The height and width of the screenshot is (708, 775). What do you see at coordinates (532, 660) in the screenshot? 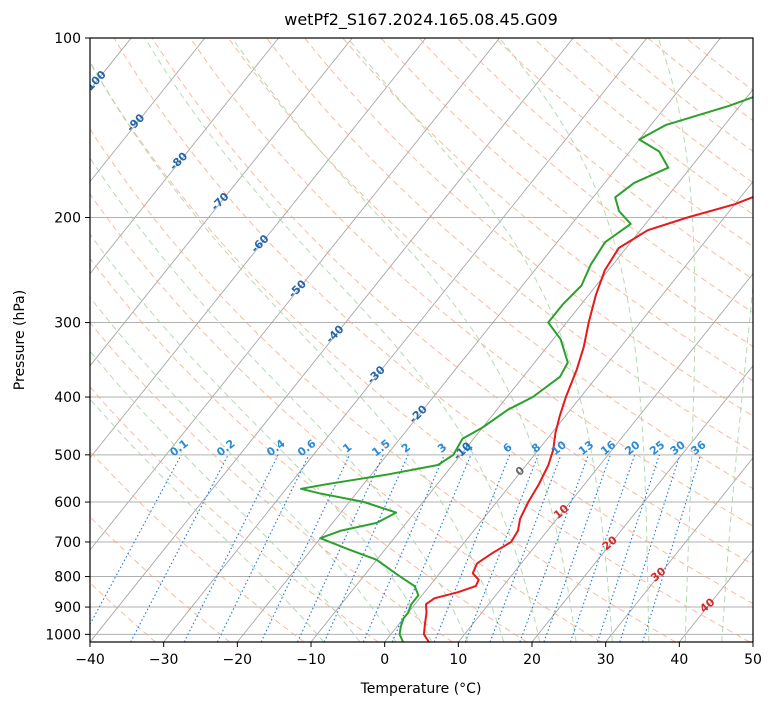
I see `x-tick-label: 20` at bounding box center [532, 660].